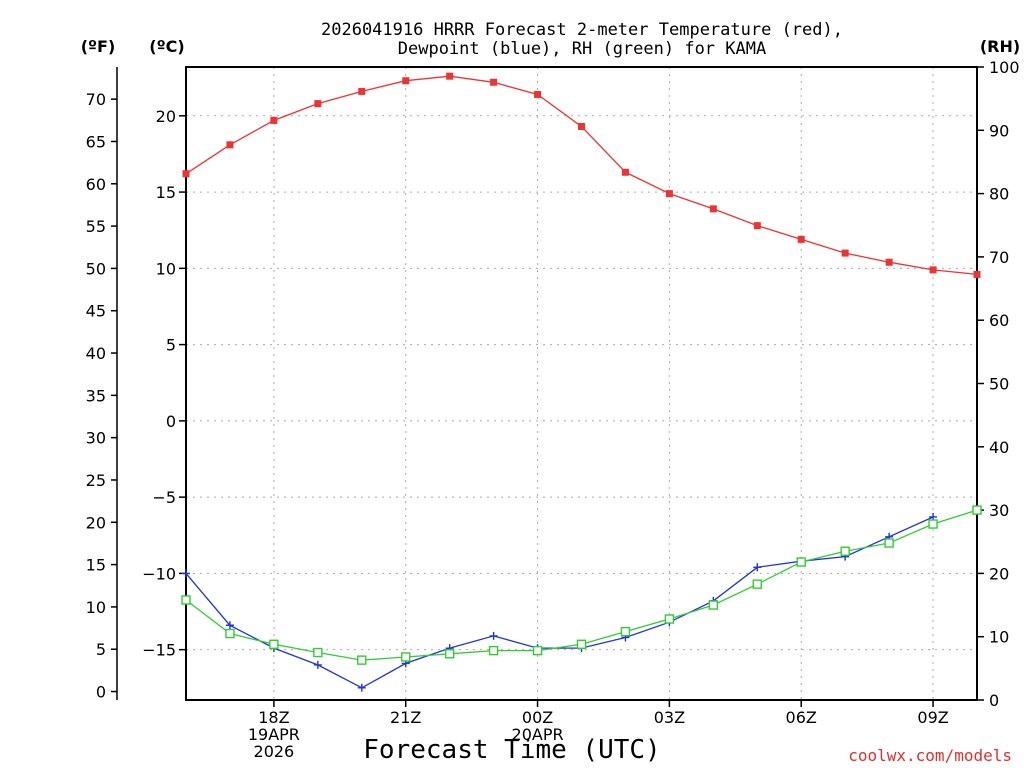  What do you see at coordinates (159, 573) in the screenshot?
I see `celsius-tick-label: −10` at bounding box center [159, 573].